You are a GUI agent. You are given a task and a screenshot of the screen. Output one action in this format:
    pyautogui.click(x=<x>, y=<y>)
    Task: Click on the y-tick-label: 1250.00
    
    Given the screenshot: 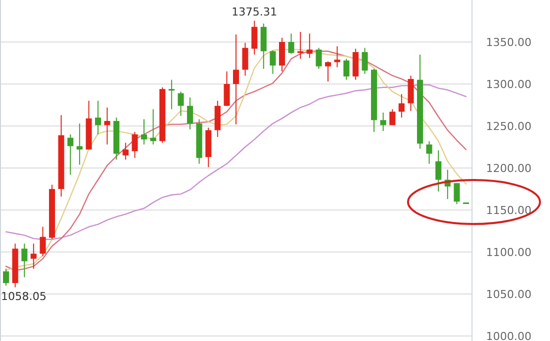 What is the action you would take?
    pyautogui.click(x=509, y=126)
    